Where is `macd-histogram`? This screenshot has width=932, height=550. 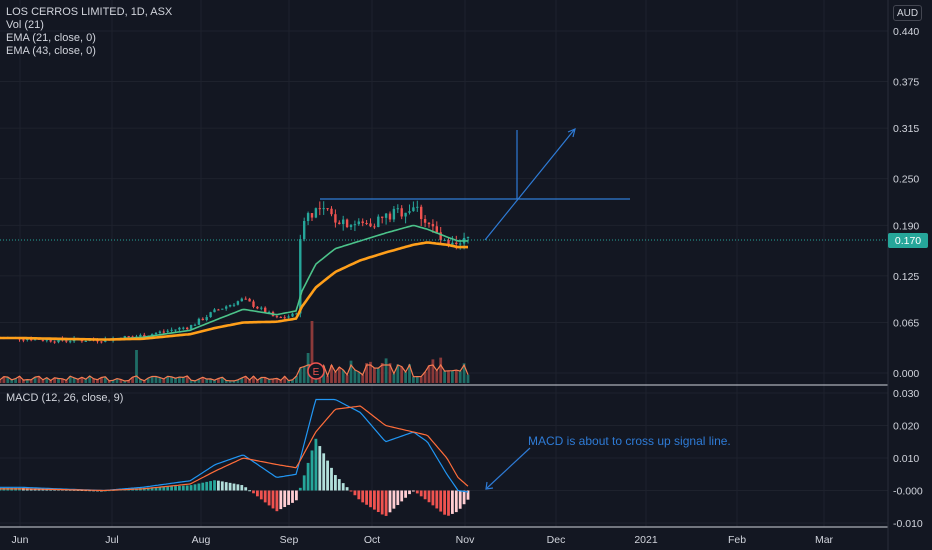
macd-histogram is located at coordinates (235, 477).